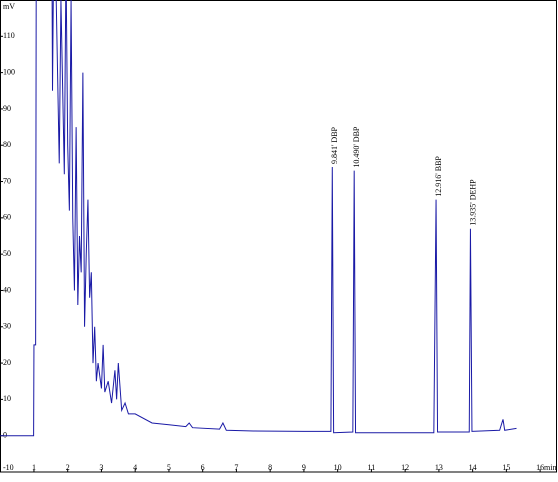 This screenshot has height=482, width=558. What do you see at coordinates (34, 467) in the screenshot?
I see `x-tick-label: 1` at bounding box center [34, 467].